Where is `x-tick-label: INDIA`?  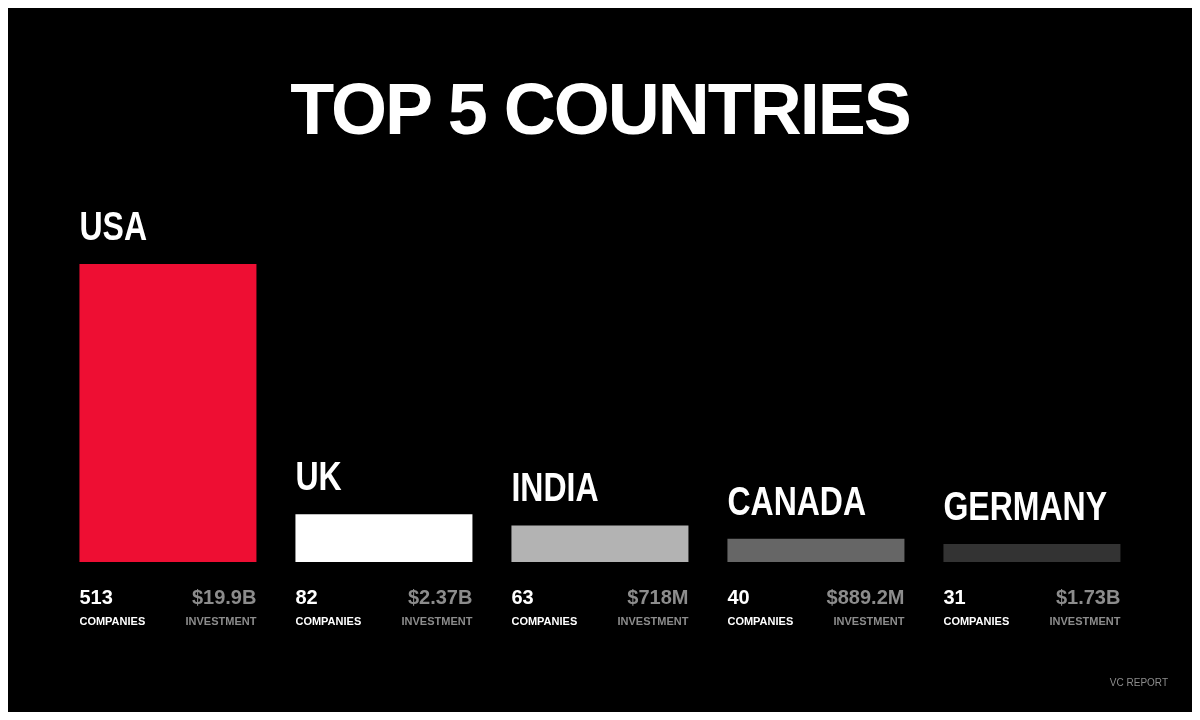
x-tick-label: INDIA is located at coordinates (555, 487).